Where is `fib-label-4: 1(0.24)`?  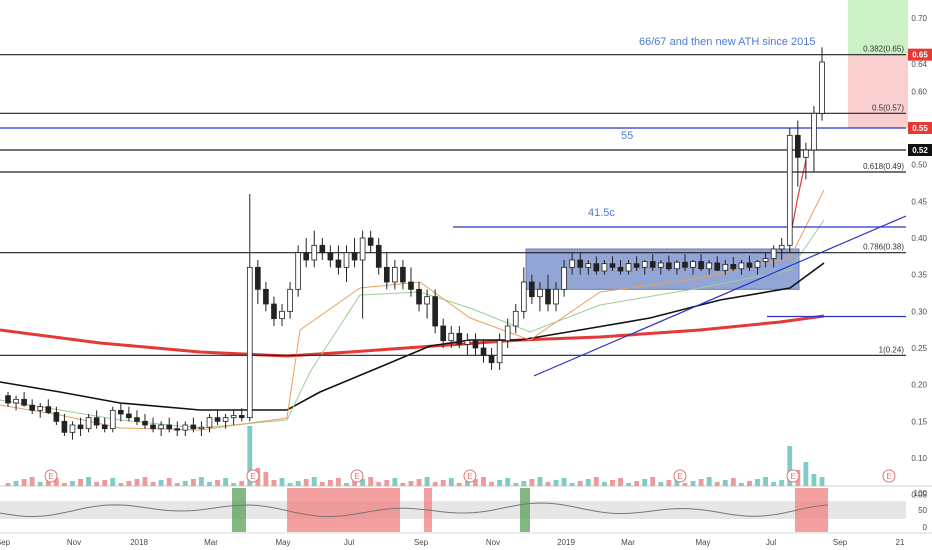 fib-label-4: 1(0.24) is located at coordinates (892, 349).